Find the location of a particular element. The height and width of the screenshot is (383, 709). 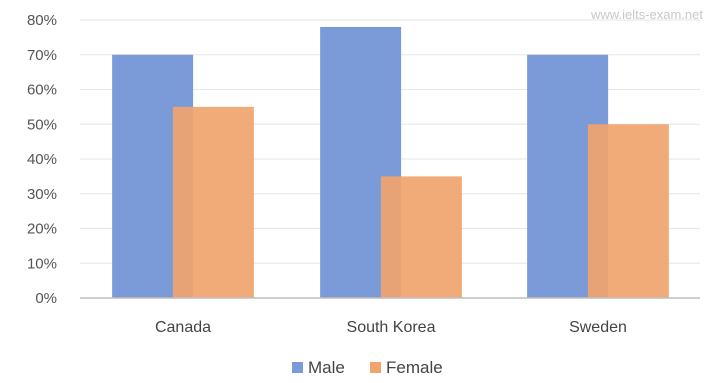

x-axis-categories: Canada South Korea Sweden is located at coordinates (391, 327).